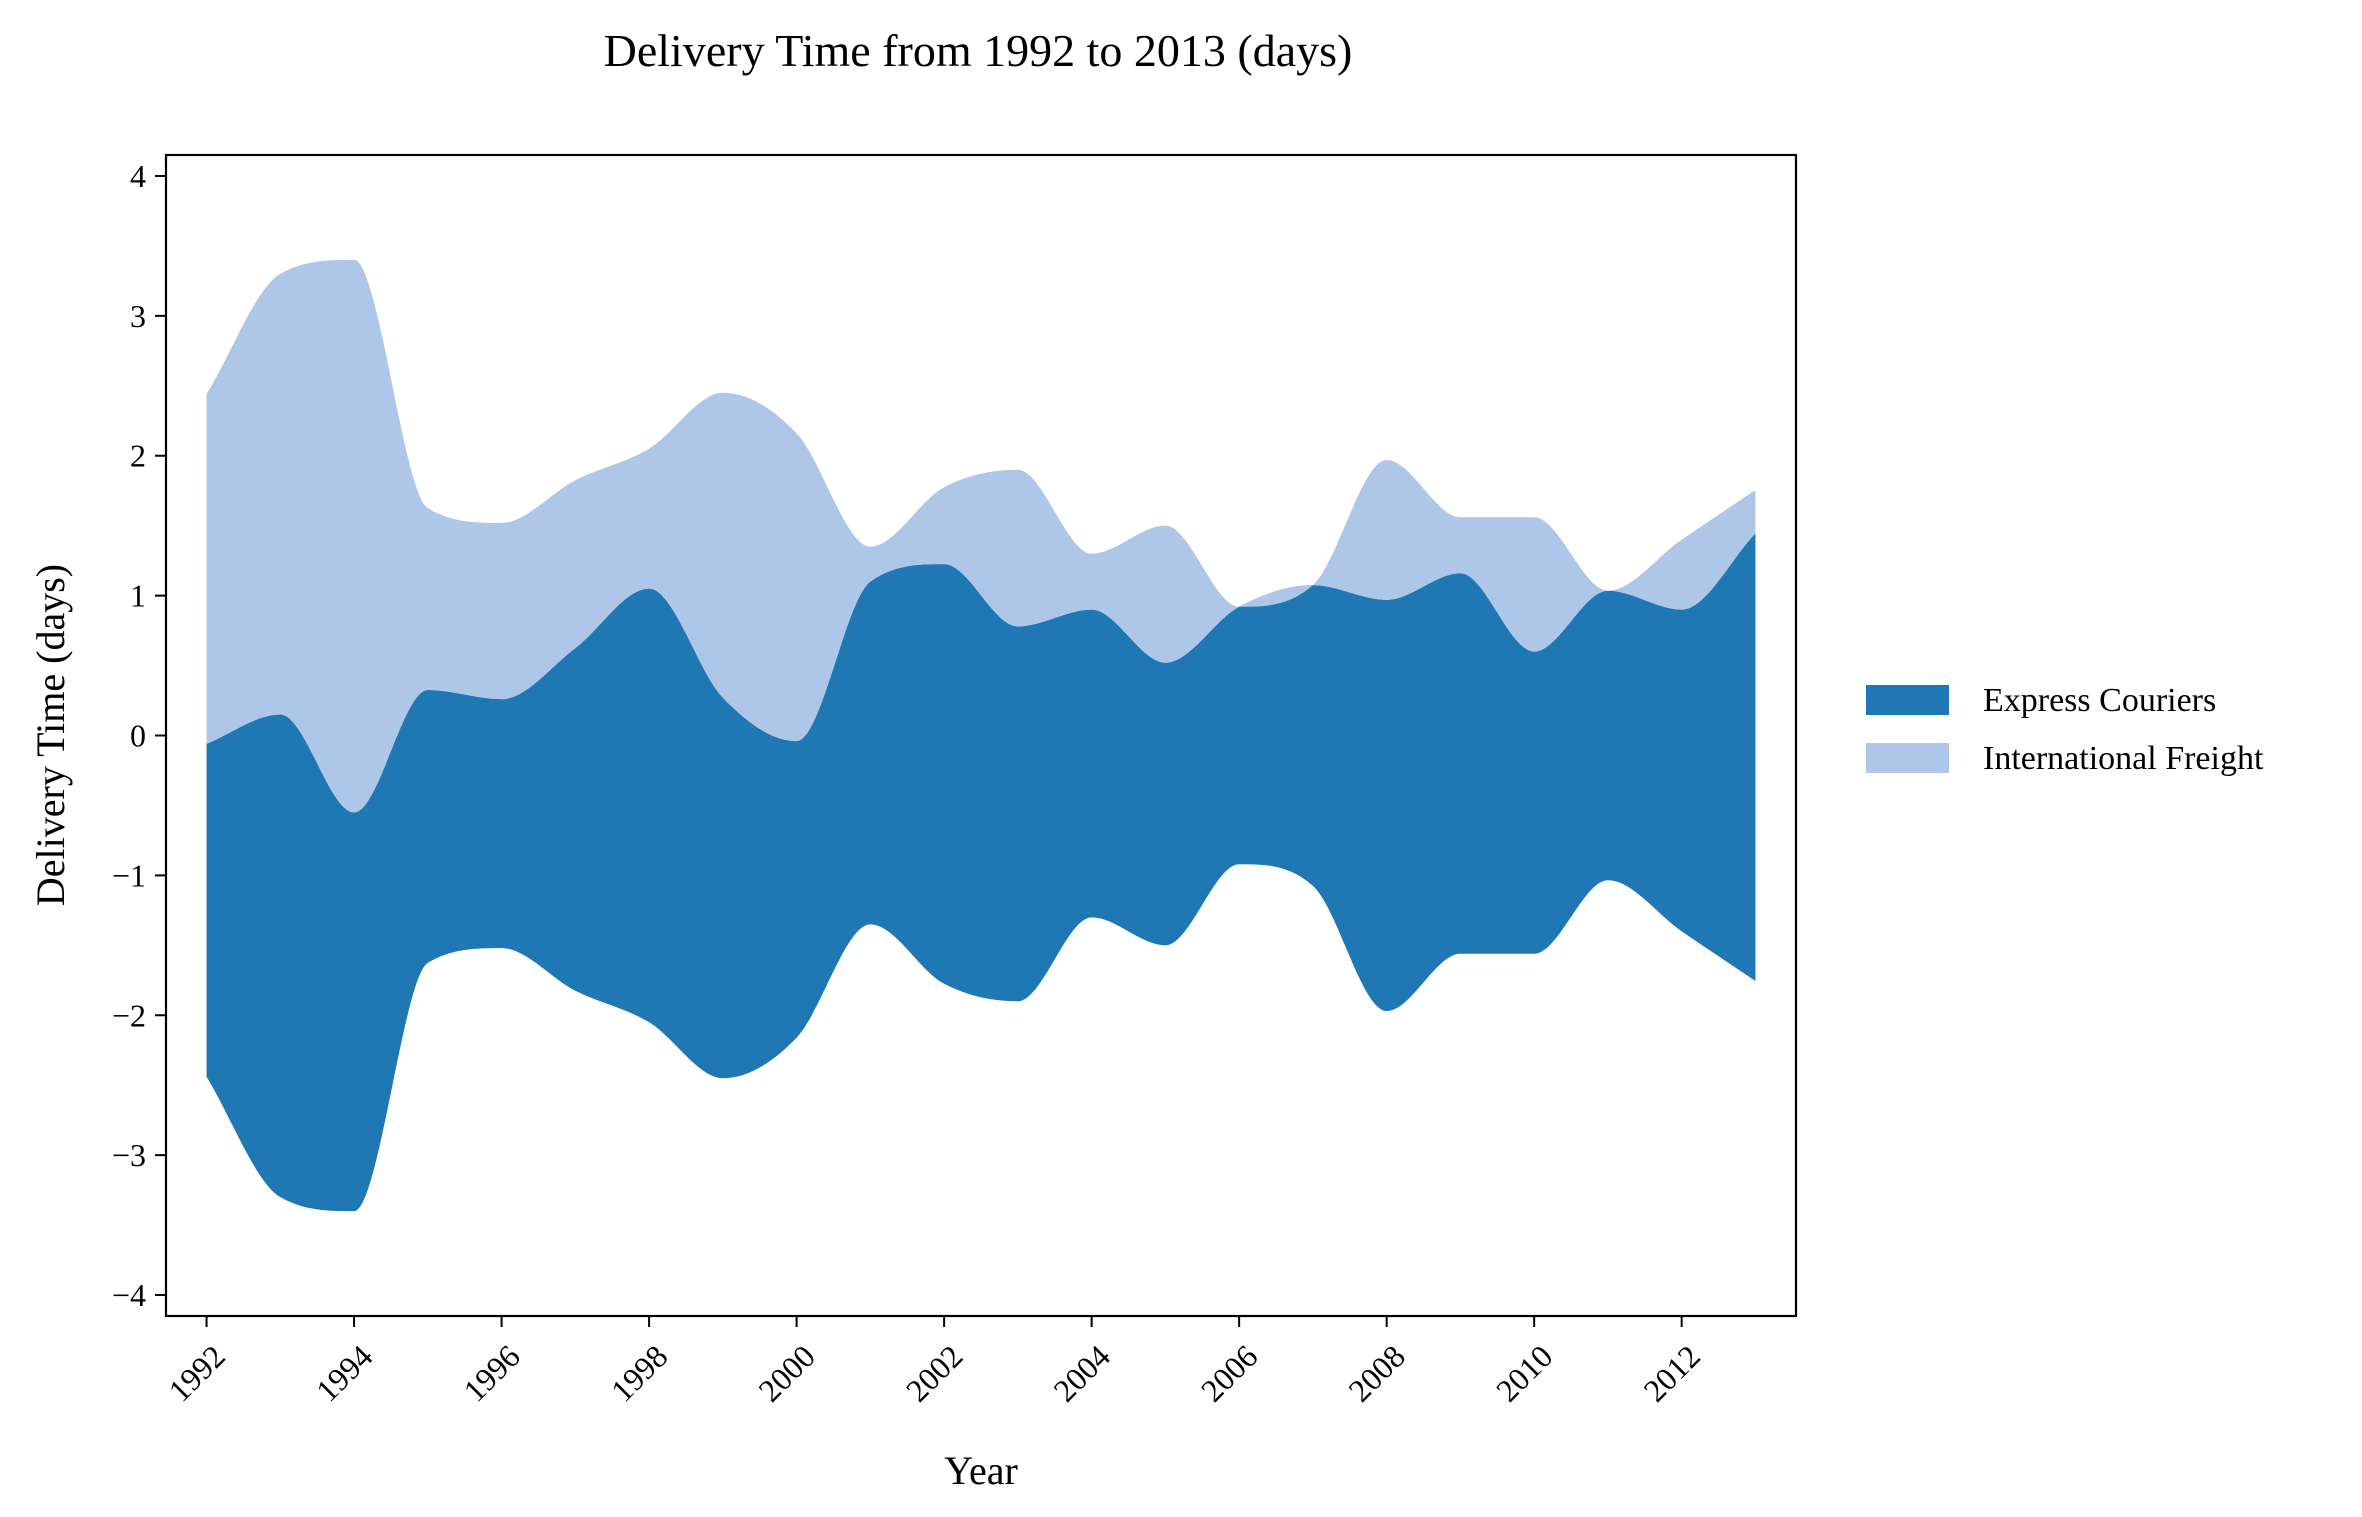 The width and height of the screenshot is (2362, 1517). What do you see at coordinates (981, 1470) in the screenshot?
I see `x-axis-label: Year` at bounding box center [981, 1470].